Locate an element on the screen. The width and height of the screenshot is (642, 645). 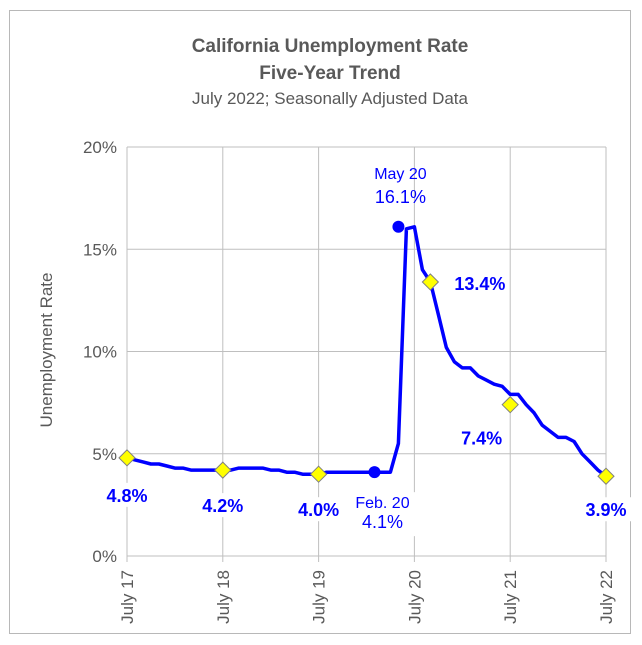
annotation-value: 16.1% is located at coordinates (400, 197).